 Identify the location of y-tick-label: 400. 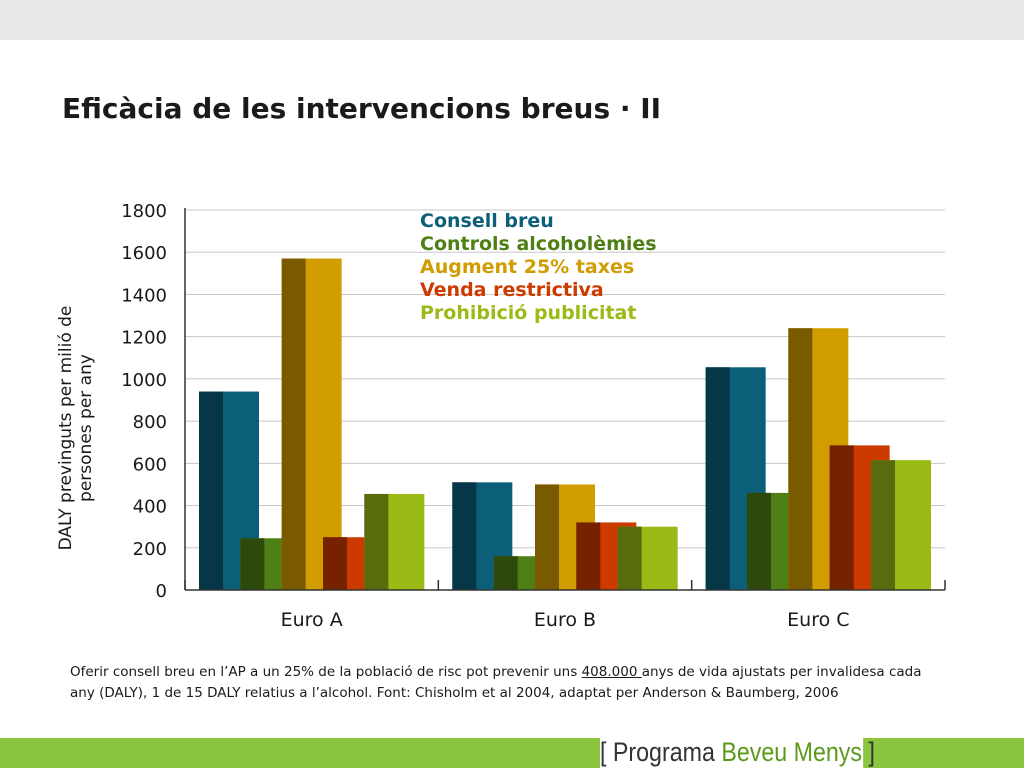
(150, 507).